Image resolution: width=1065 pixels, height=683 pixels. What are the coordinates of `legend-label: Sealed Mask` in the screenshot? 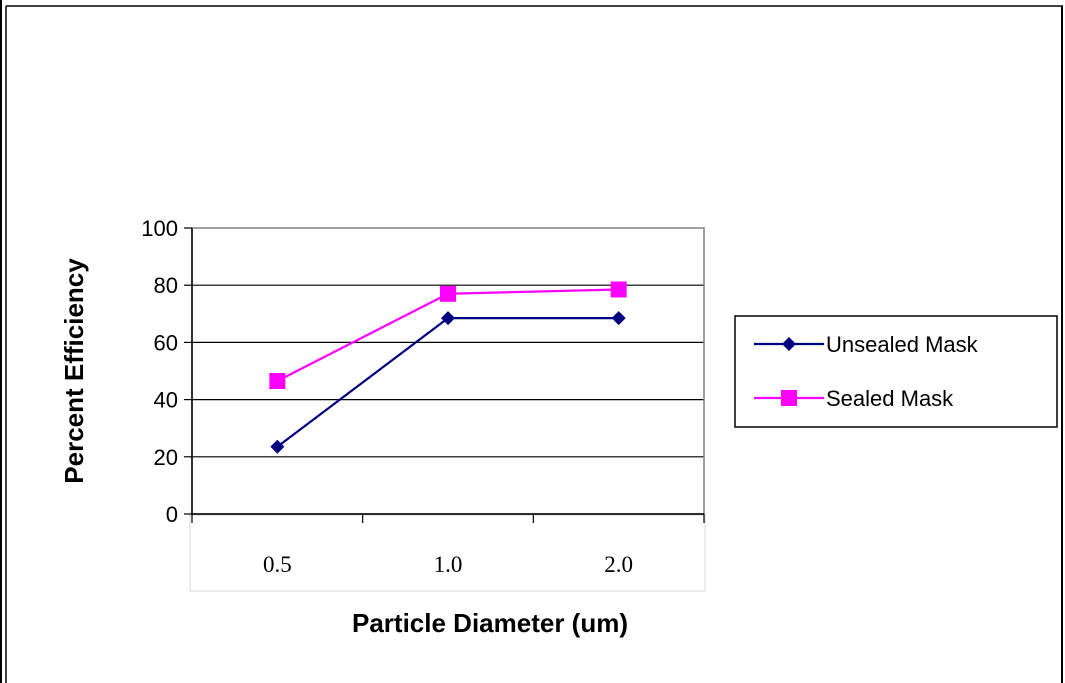 It's located at (890, 398).